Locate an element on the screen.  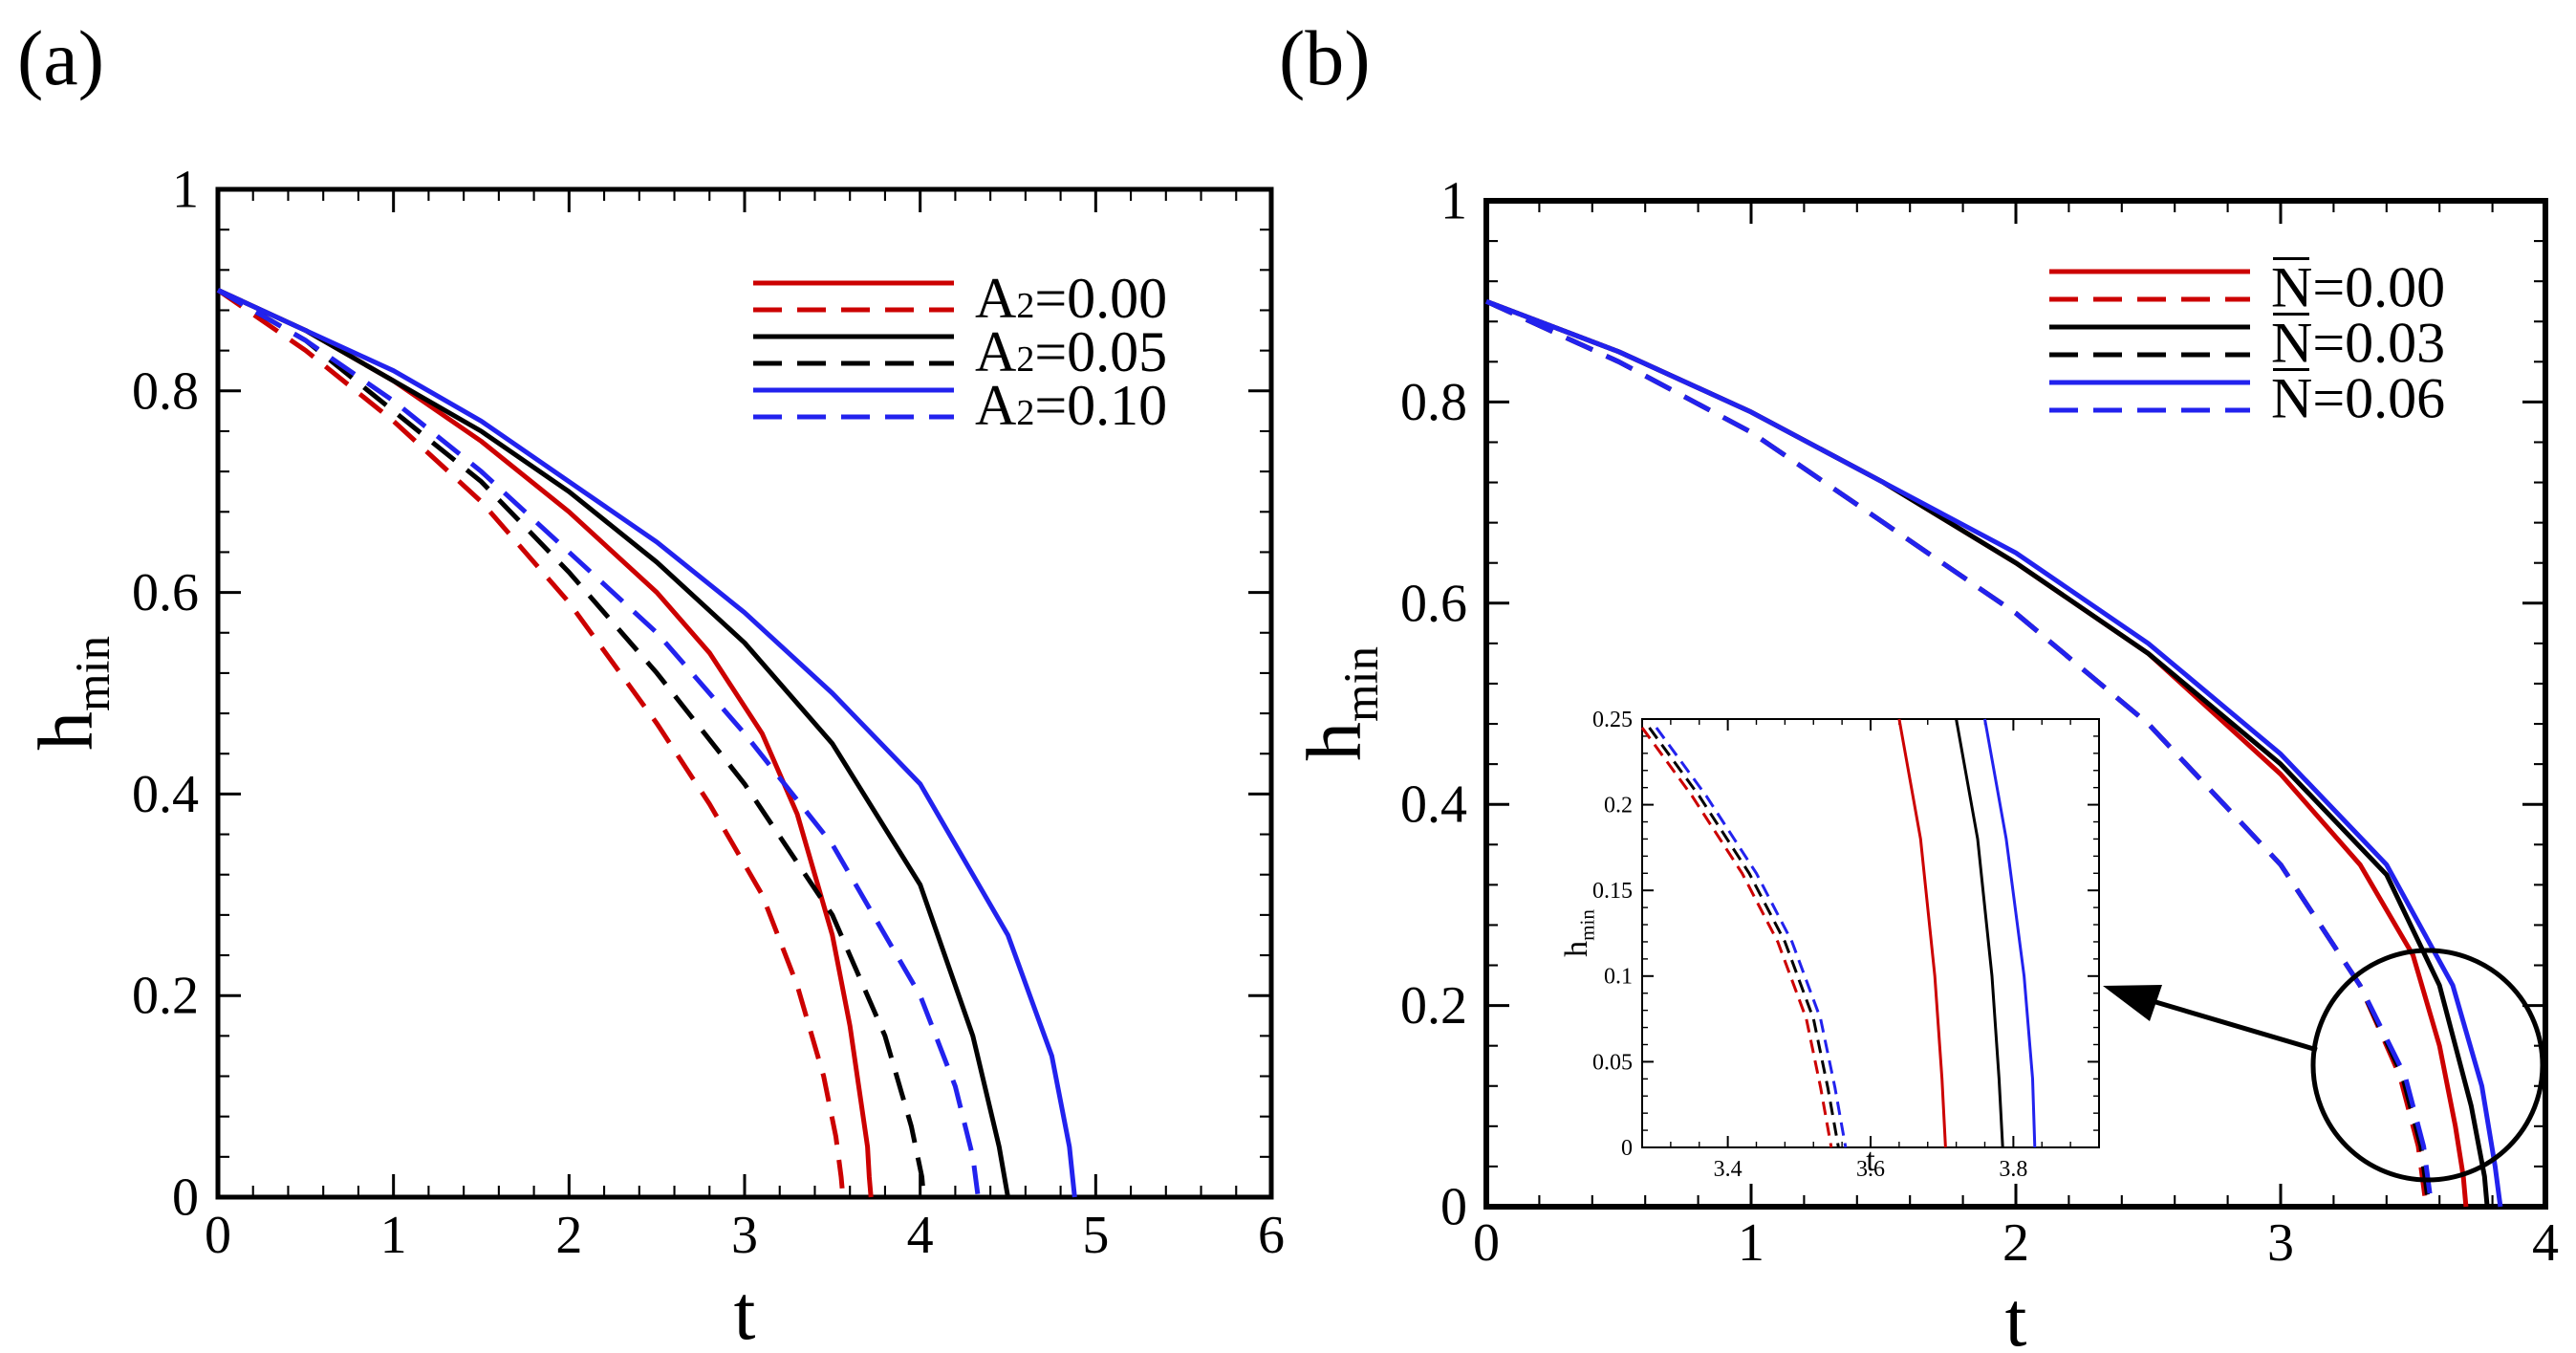
y-tick-label: 0.15 is located at coordinates (1612, 891).